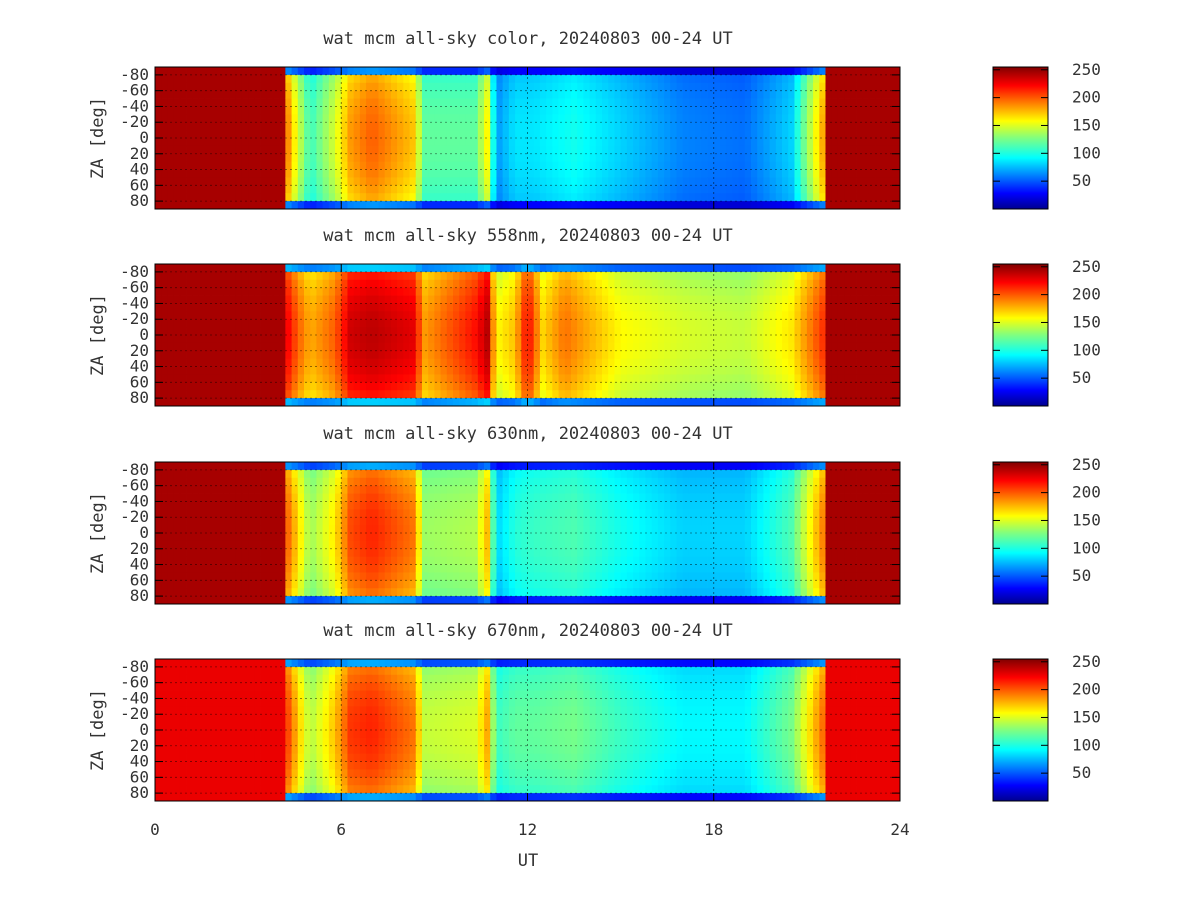  I want to click on y-tick-label: 20, so click(139, 350).